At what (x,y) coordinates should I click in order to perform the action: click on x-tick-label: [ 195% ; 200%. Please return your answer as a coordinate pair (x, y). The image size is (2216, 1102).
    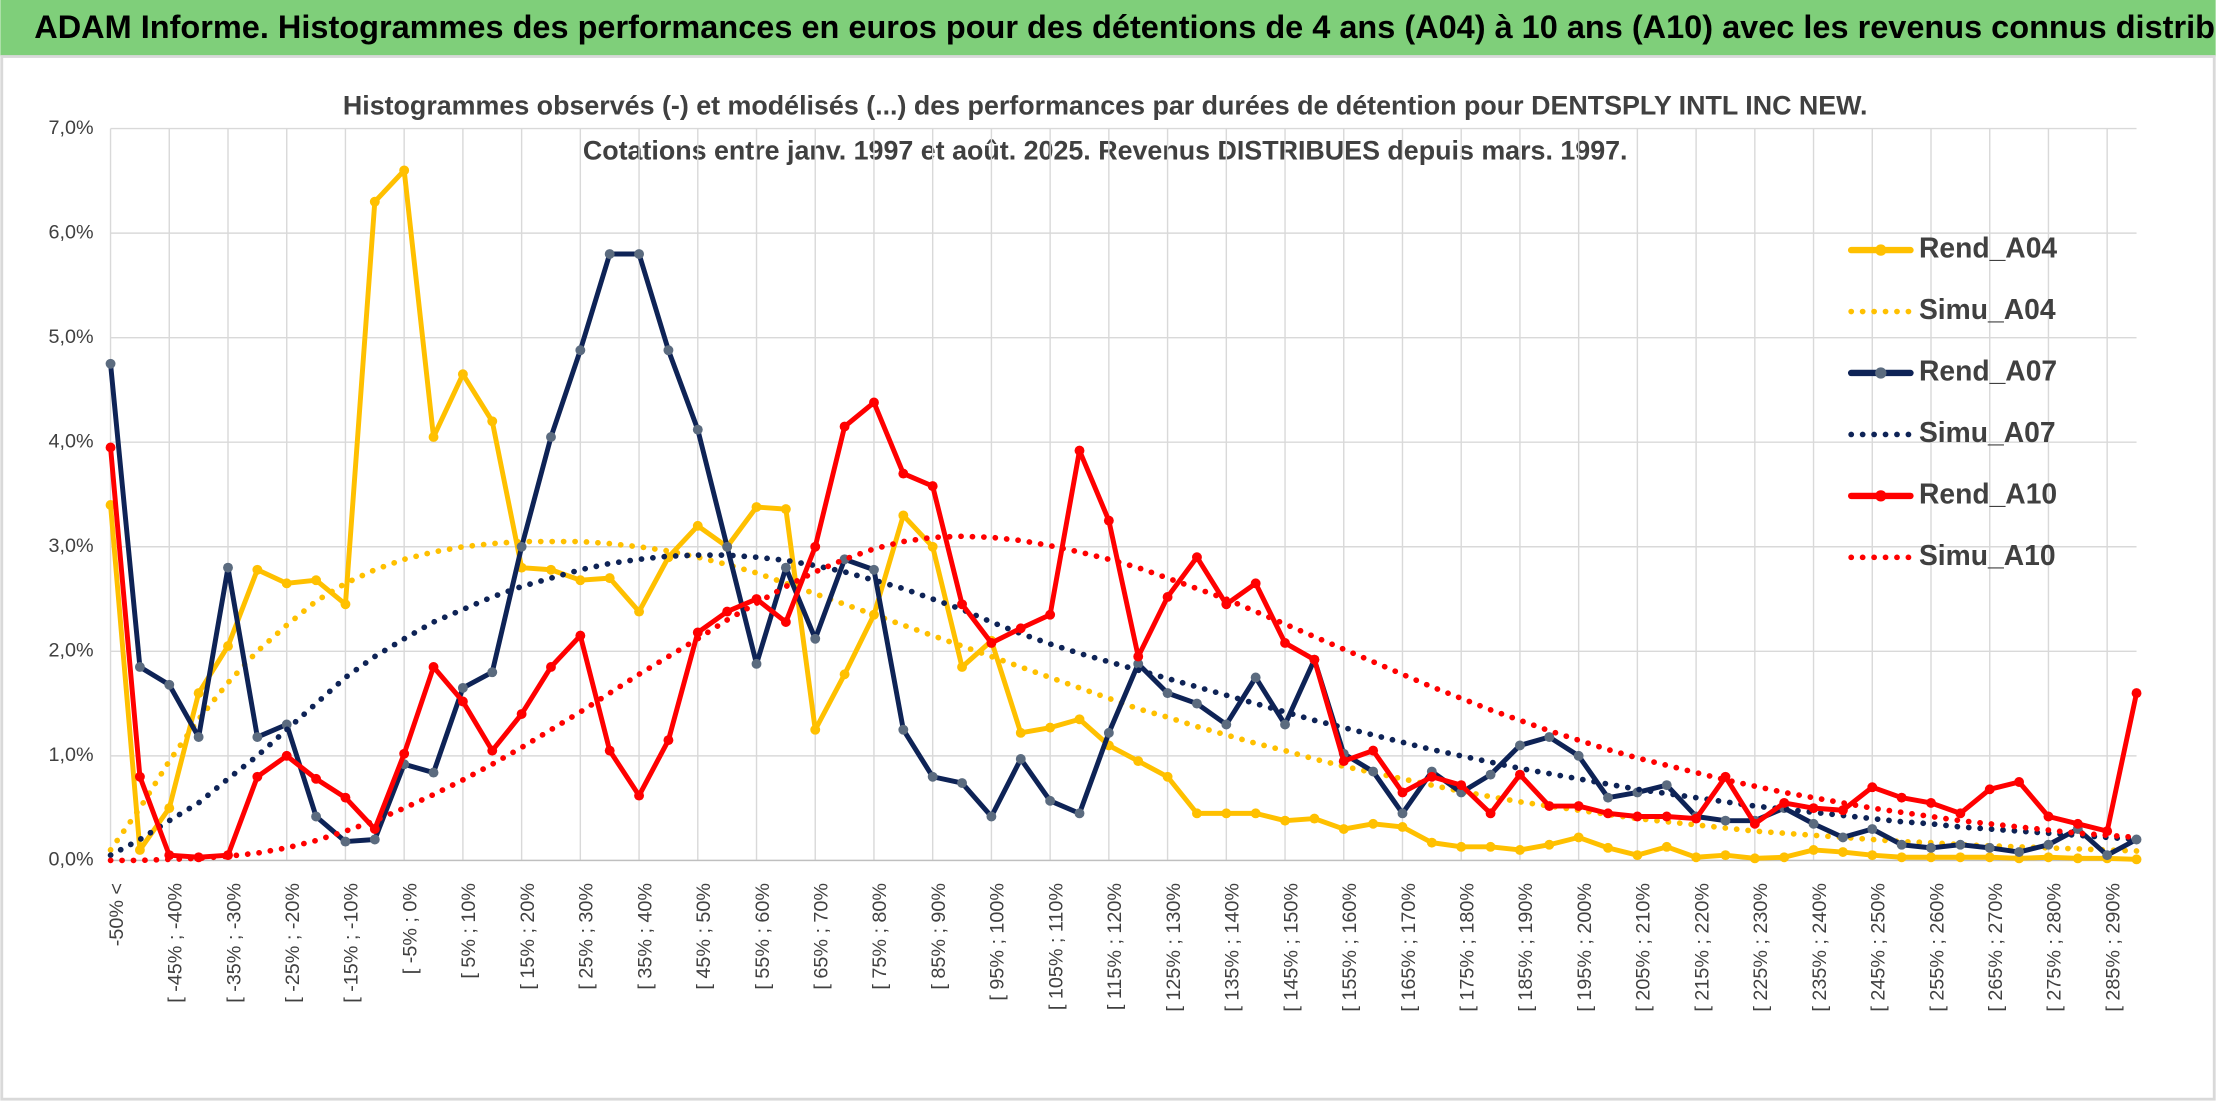
    Looking at the image, I should click on (1585, 947).